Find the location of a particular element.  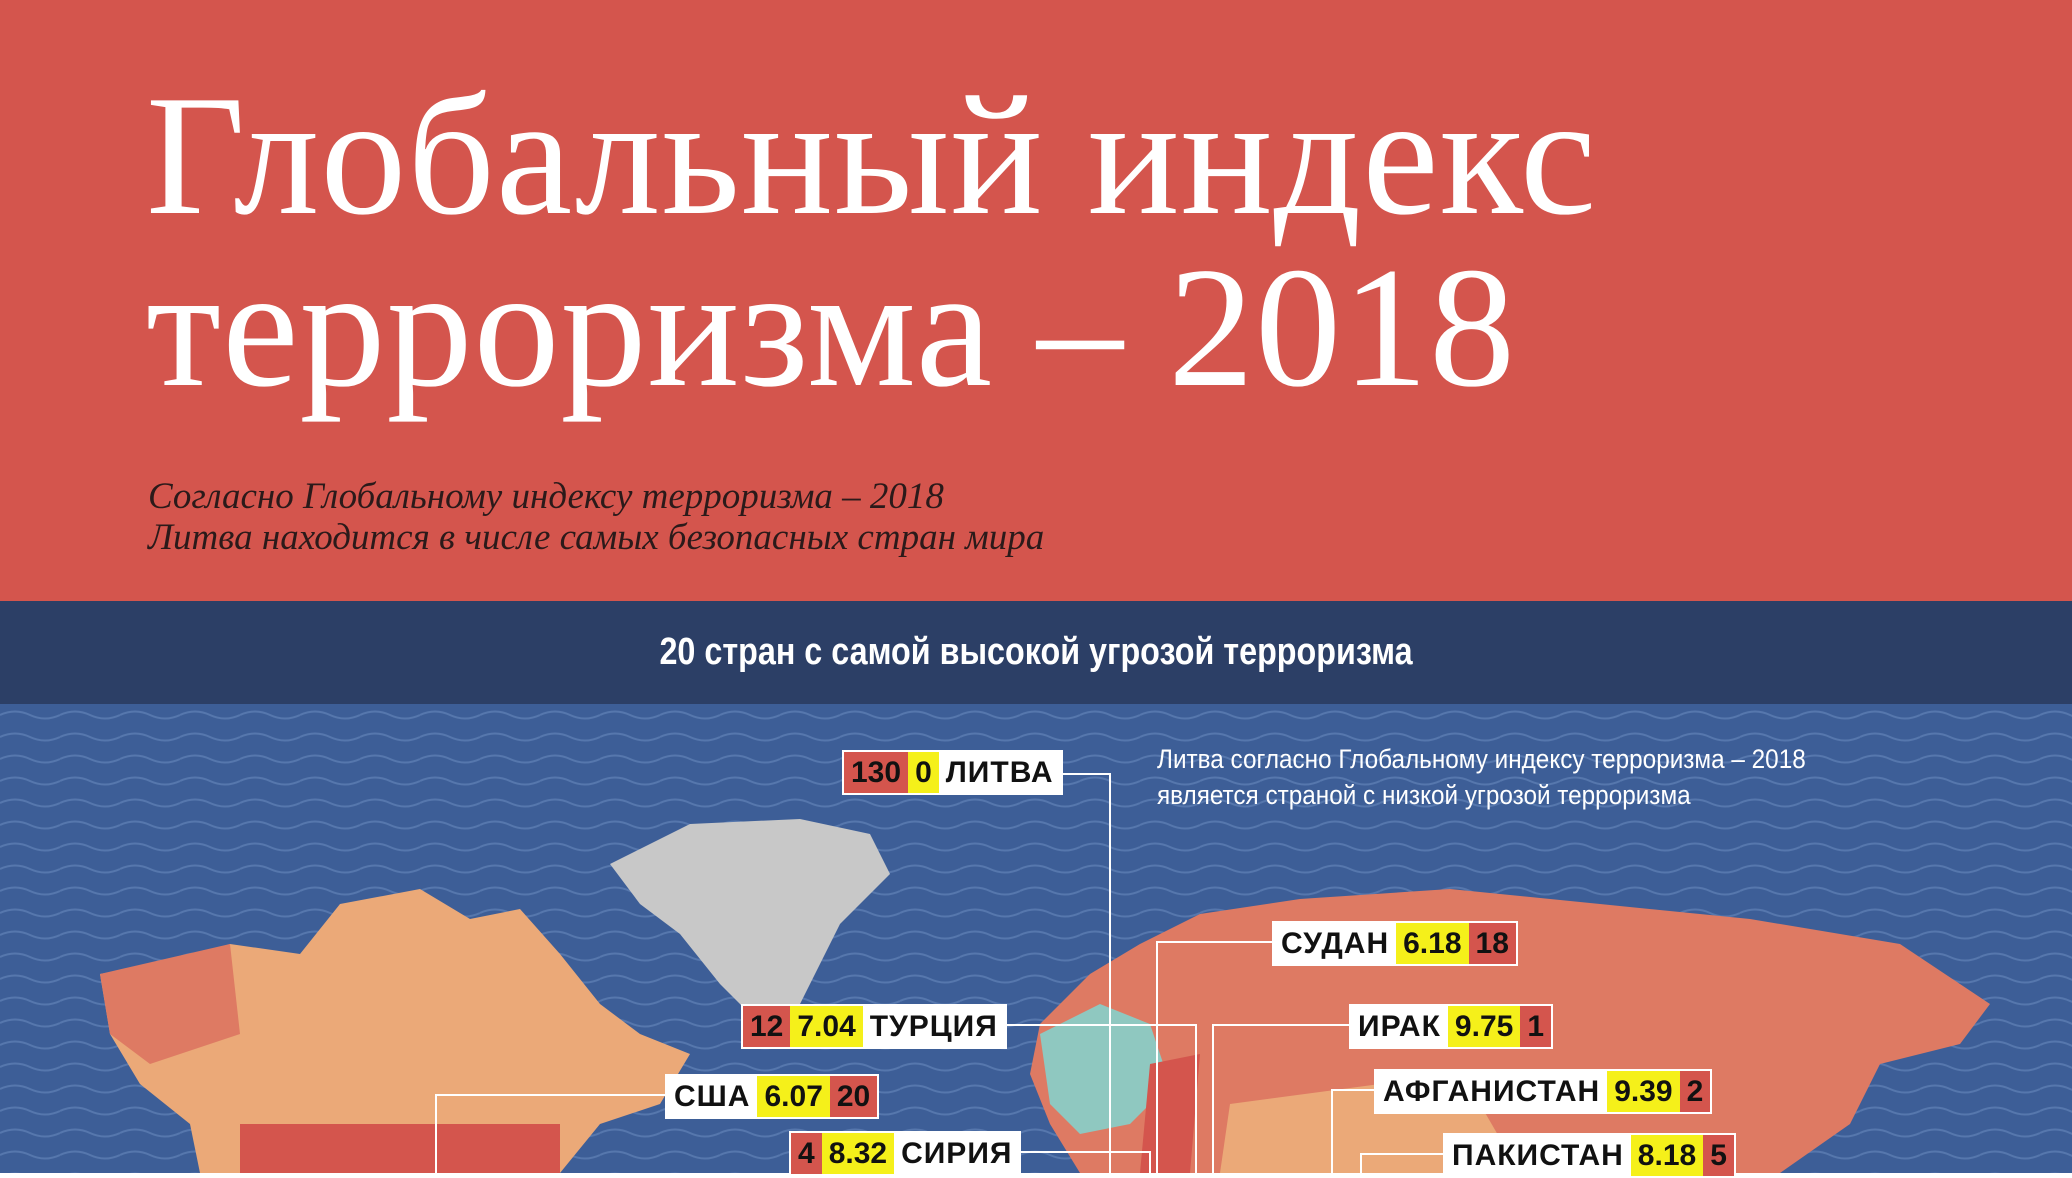

country-label: 12 7.04 ТУРЦИЯ is located at coordinates (874, 1026).